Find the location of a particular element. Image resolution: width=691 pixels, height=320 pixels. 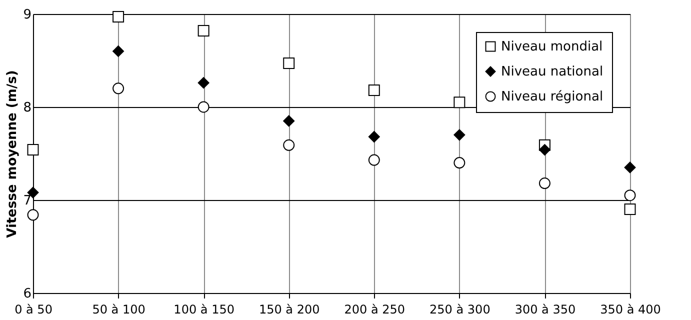

x-tick-label: 50 à 100 is located at coordinates (119, 309).